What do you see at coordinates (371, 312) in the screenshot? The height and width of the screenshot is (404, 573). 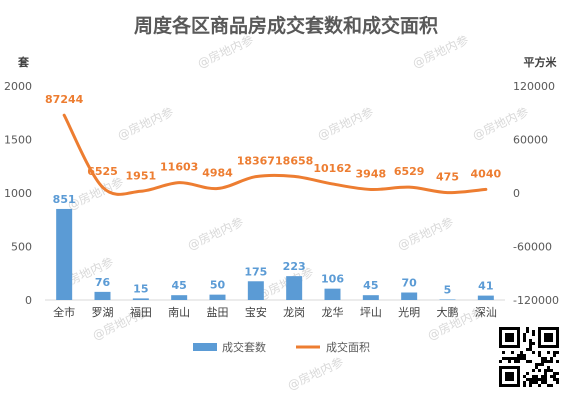 I see `category-label: 坪山` at bounding box center [371, 312].